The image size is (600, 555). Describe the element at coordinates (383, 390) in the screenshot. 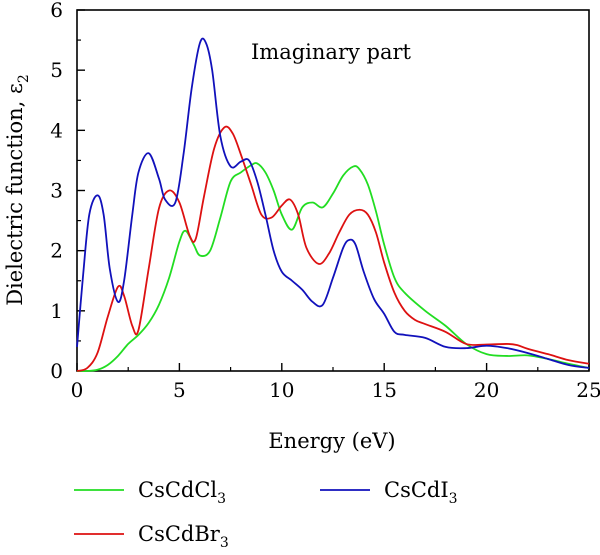

I see `x-tick-label-3: 15` at that location.